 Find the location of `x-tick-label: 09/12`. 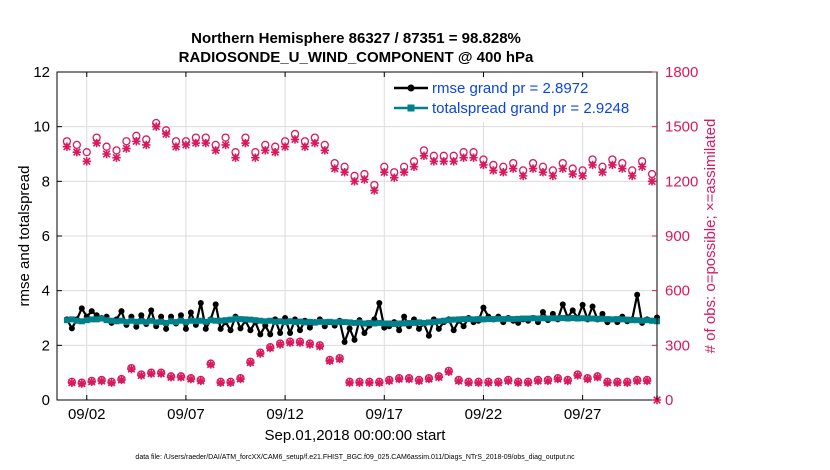

x-tick-label: 09/12 is located at coordinates (285, 414).